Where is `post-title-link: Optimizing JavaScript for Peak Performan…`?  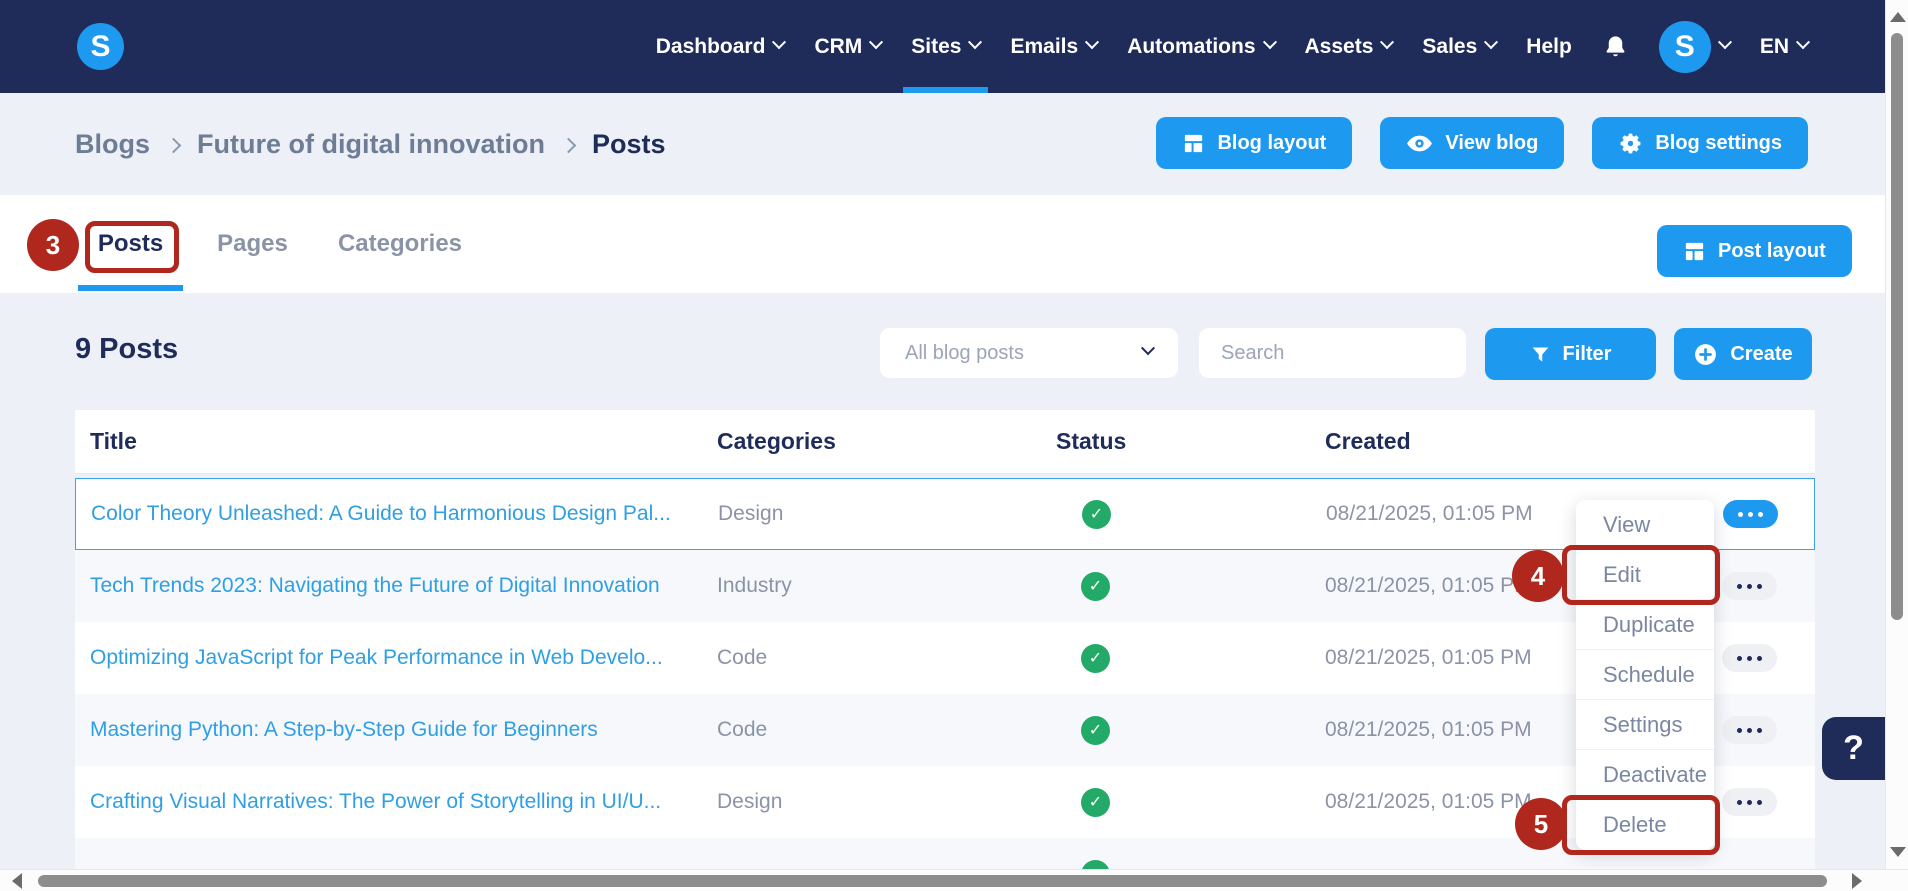 post-title-link: Optimizing JavaScript for Peak Performan… is located at coordinates (376, 657).